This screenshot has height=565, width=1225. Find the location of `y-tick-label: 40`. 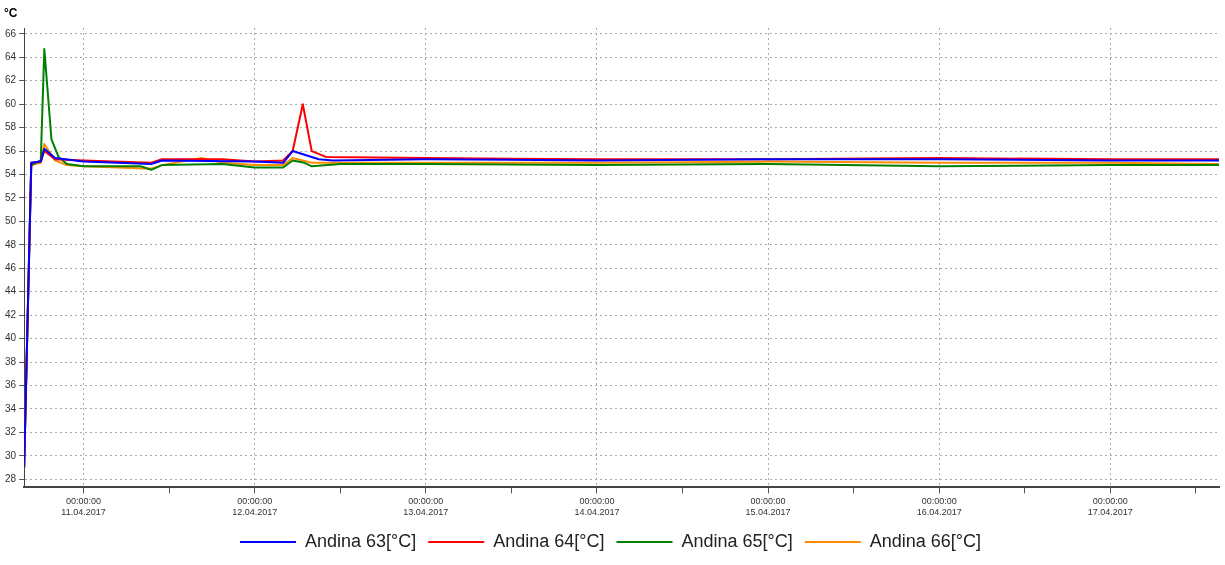

y-tick-label: 40 is located at coordinates (11, 338).